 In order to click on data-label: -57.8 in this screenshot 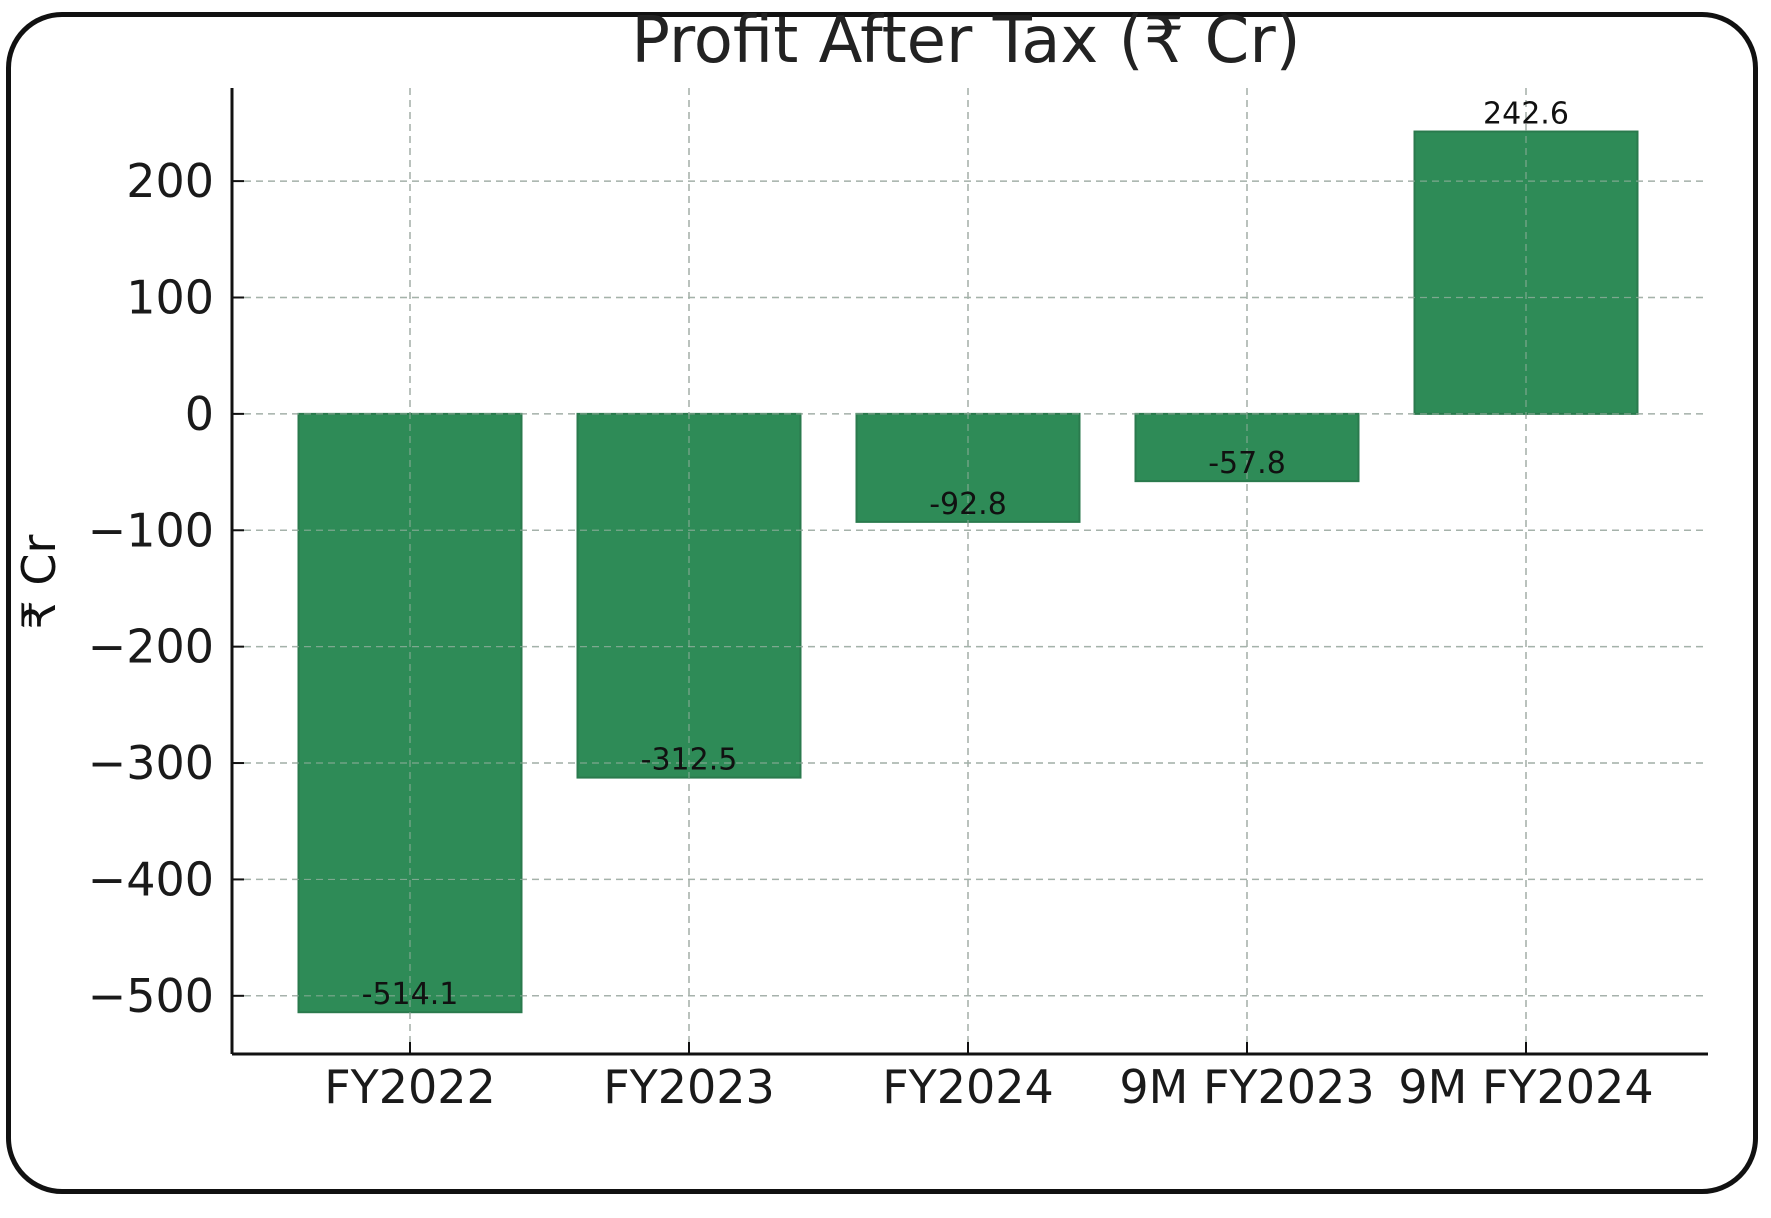, I will do `click(1247, 463)`.